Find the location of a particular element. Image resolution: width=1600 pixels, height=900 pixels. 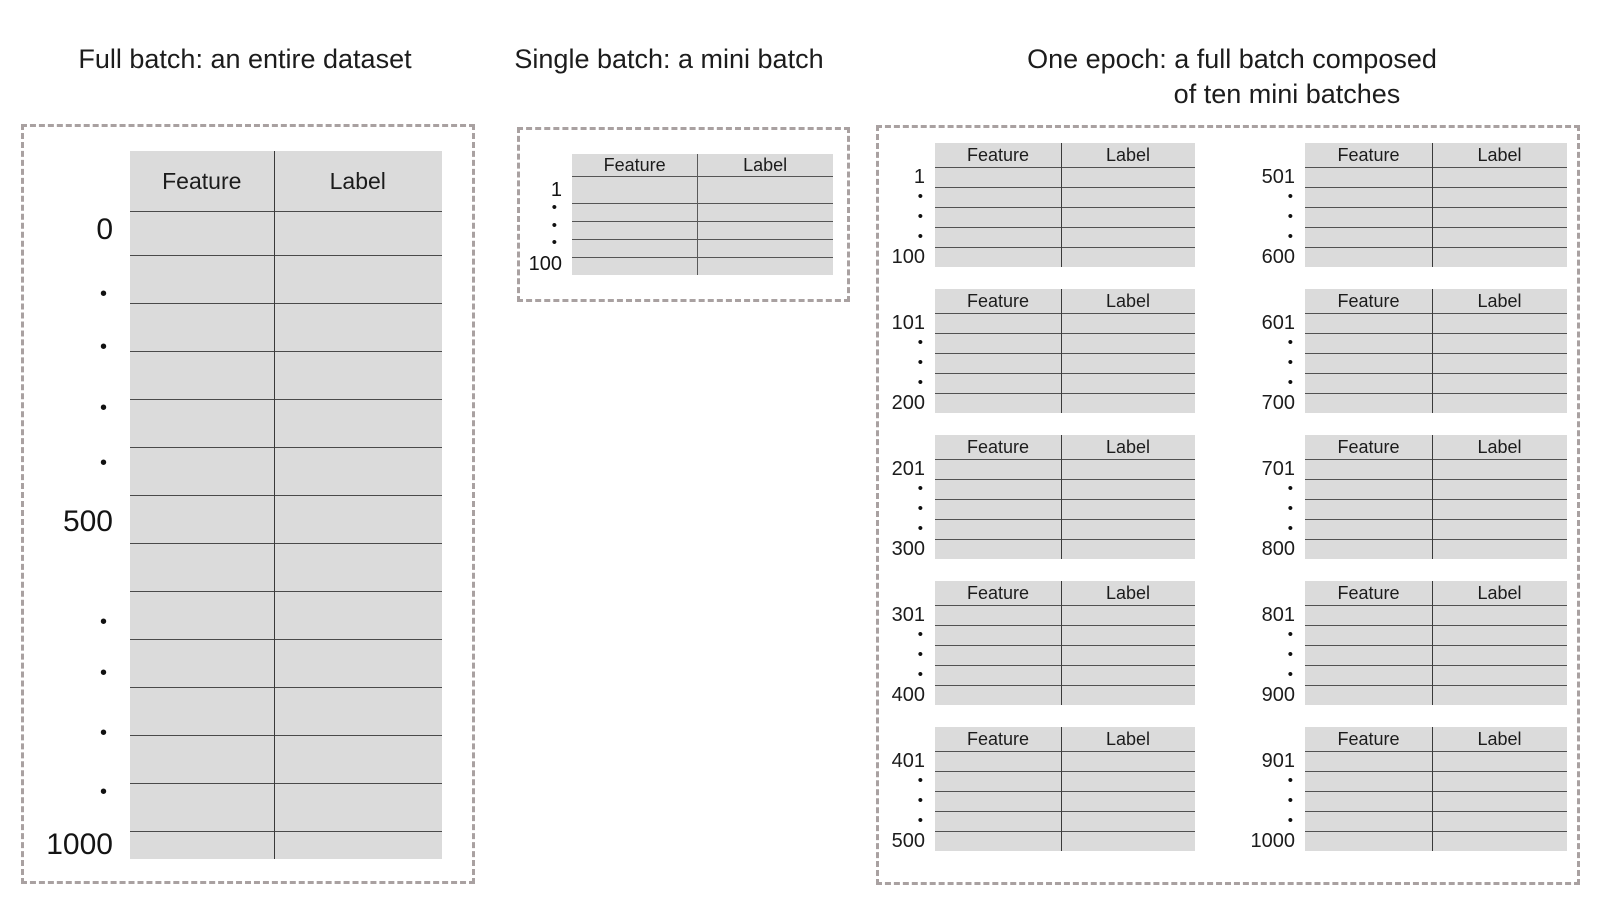

row-index-gutter: 1 • • • 100 is located at coordinates (895, 205).